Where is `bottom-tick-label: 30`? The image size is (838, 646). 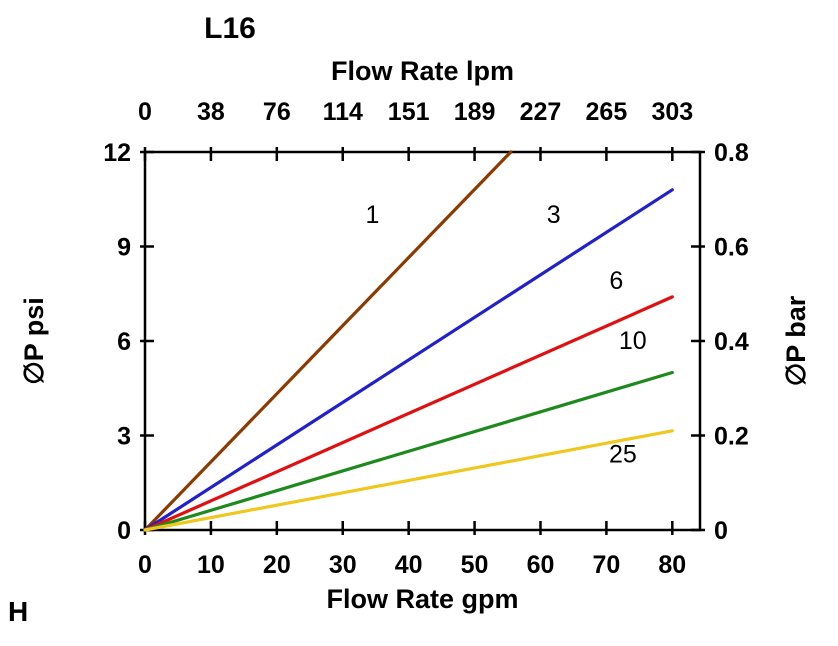 bottom-tick-label: 30 is located at coordinates (343, 565).